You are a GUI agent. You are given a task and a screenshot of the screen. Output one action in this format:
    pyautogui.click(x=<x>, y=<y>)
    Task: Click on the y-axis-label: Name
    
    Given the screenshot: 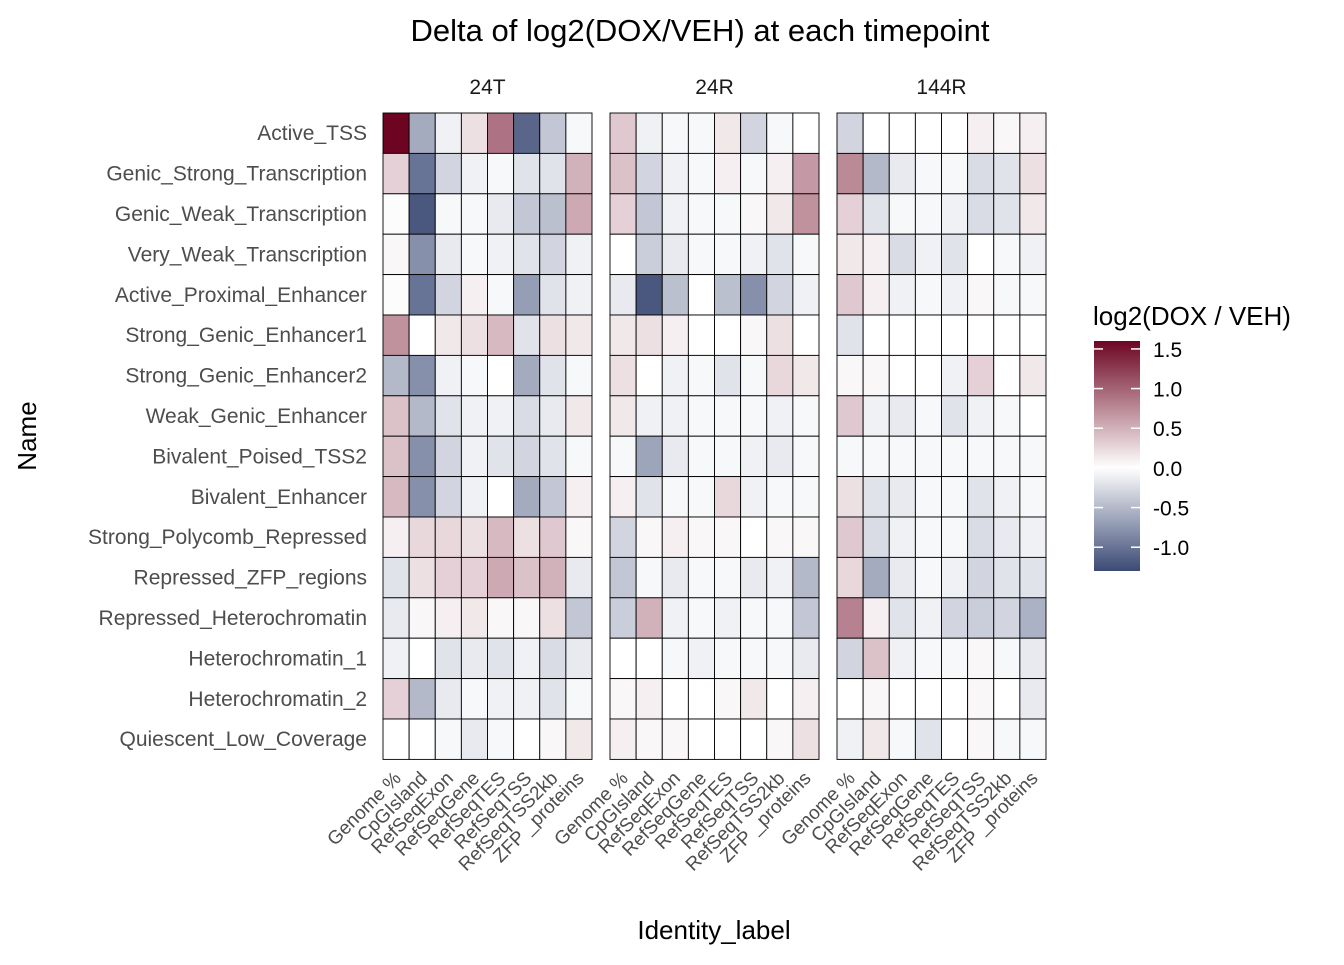 What is the action you would take?
    pyautogui.click(x=27, y=435)
    